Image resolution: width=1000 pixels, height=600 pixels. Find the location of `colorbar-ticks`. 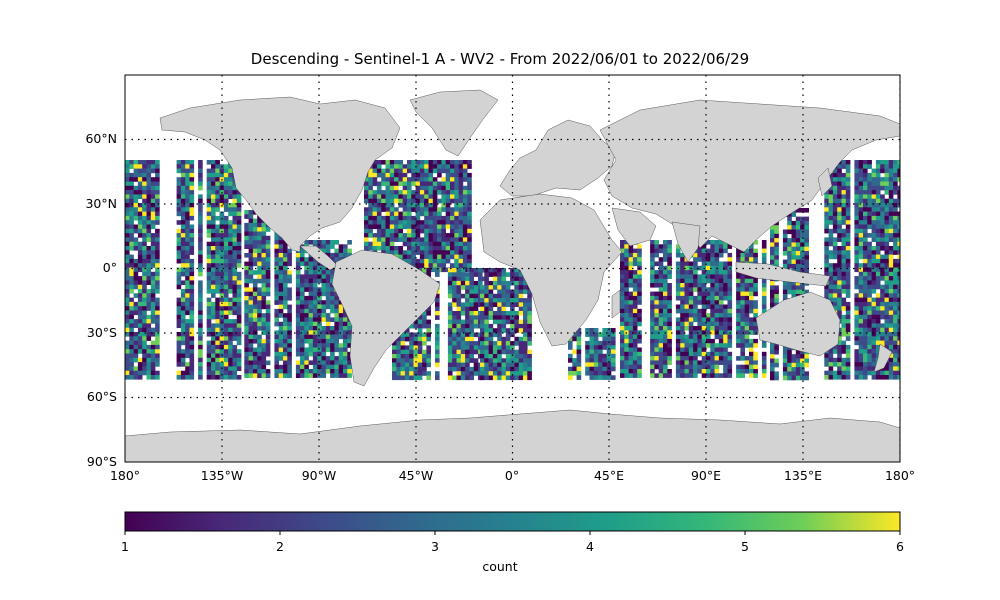

colorbar-ticks is located at coordinates (512, 533).